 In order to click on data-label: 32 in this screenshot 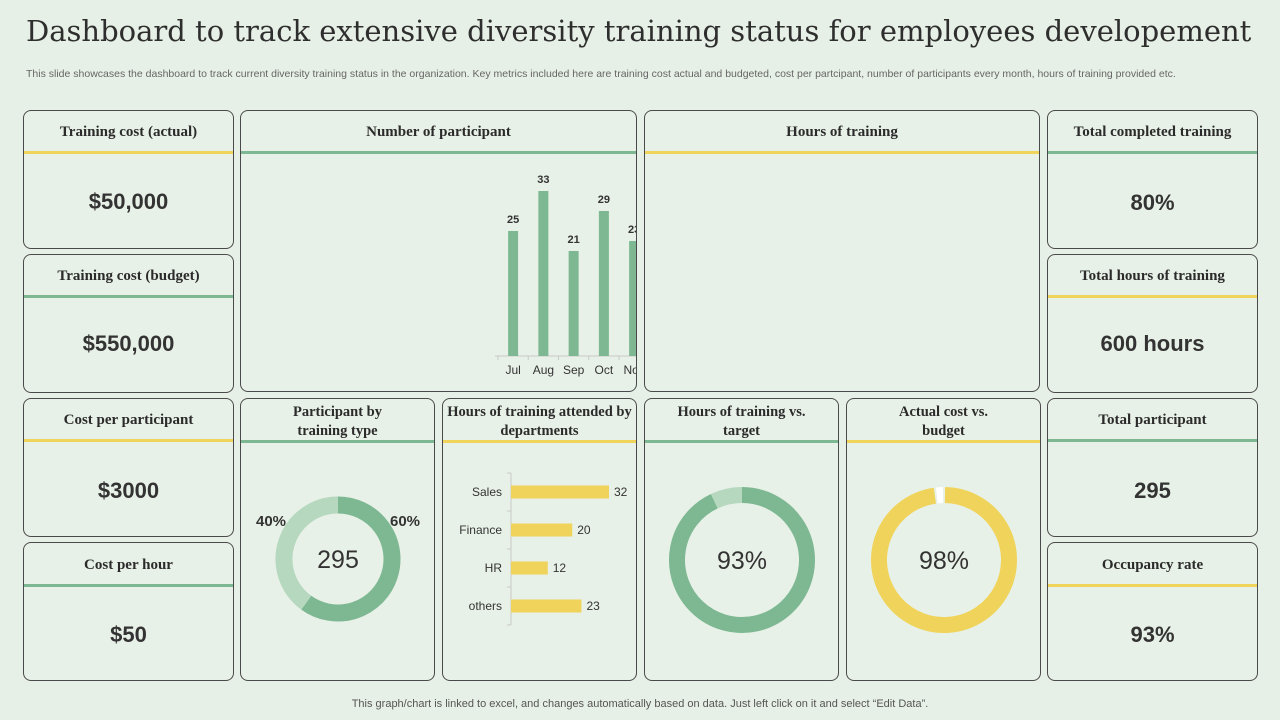, I will do `click(621, 492)`.